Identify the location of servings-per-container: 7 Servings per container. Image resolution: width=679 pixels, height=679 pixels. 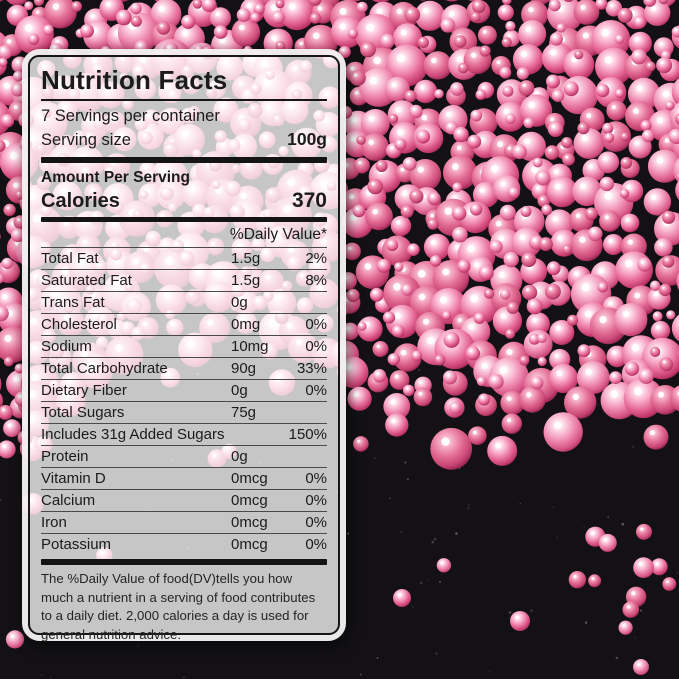
(130, 116).